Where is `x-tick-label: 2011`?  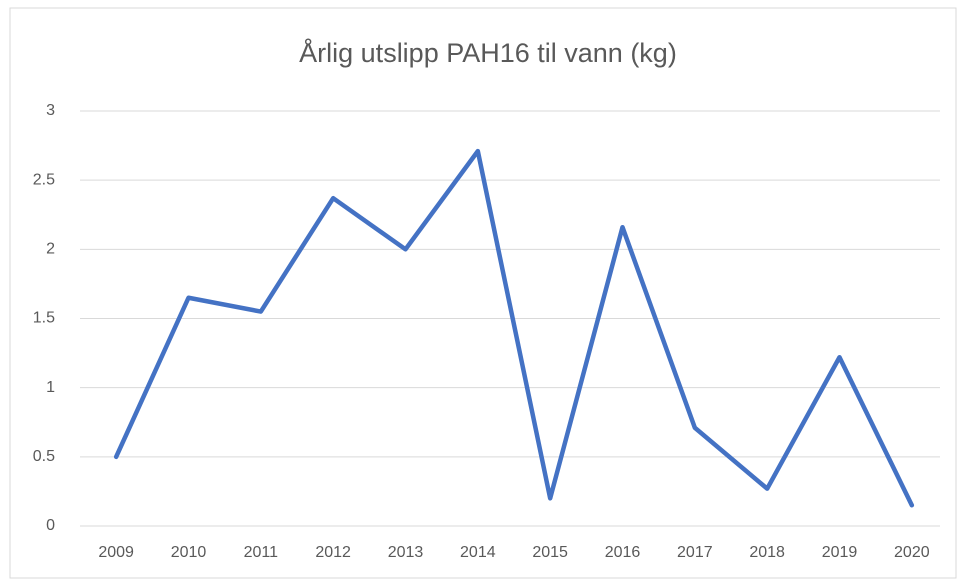
x-tick-label: 2011 is located at coordinates (261, 552).